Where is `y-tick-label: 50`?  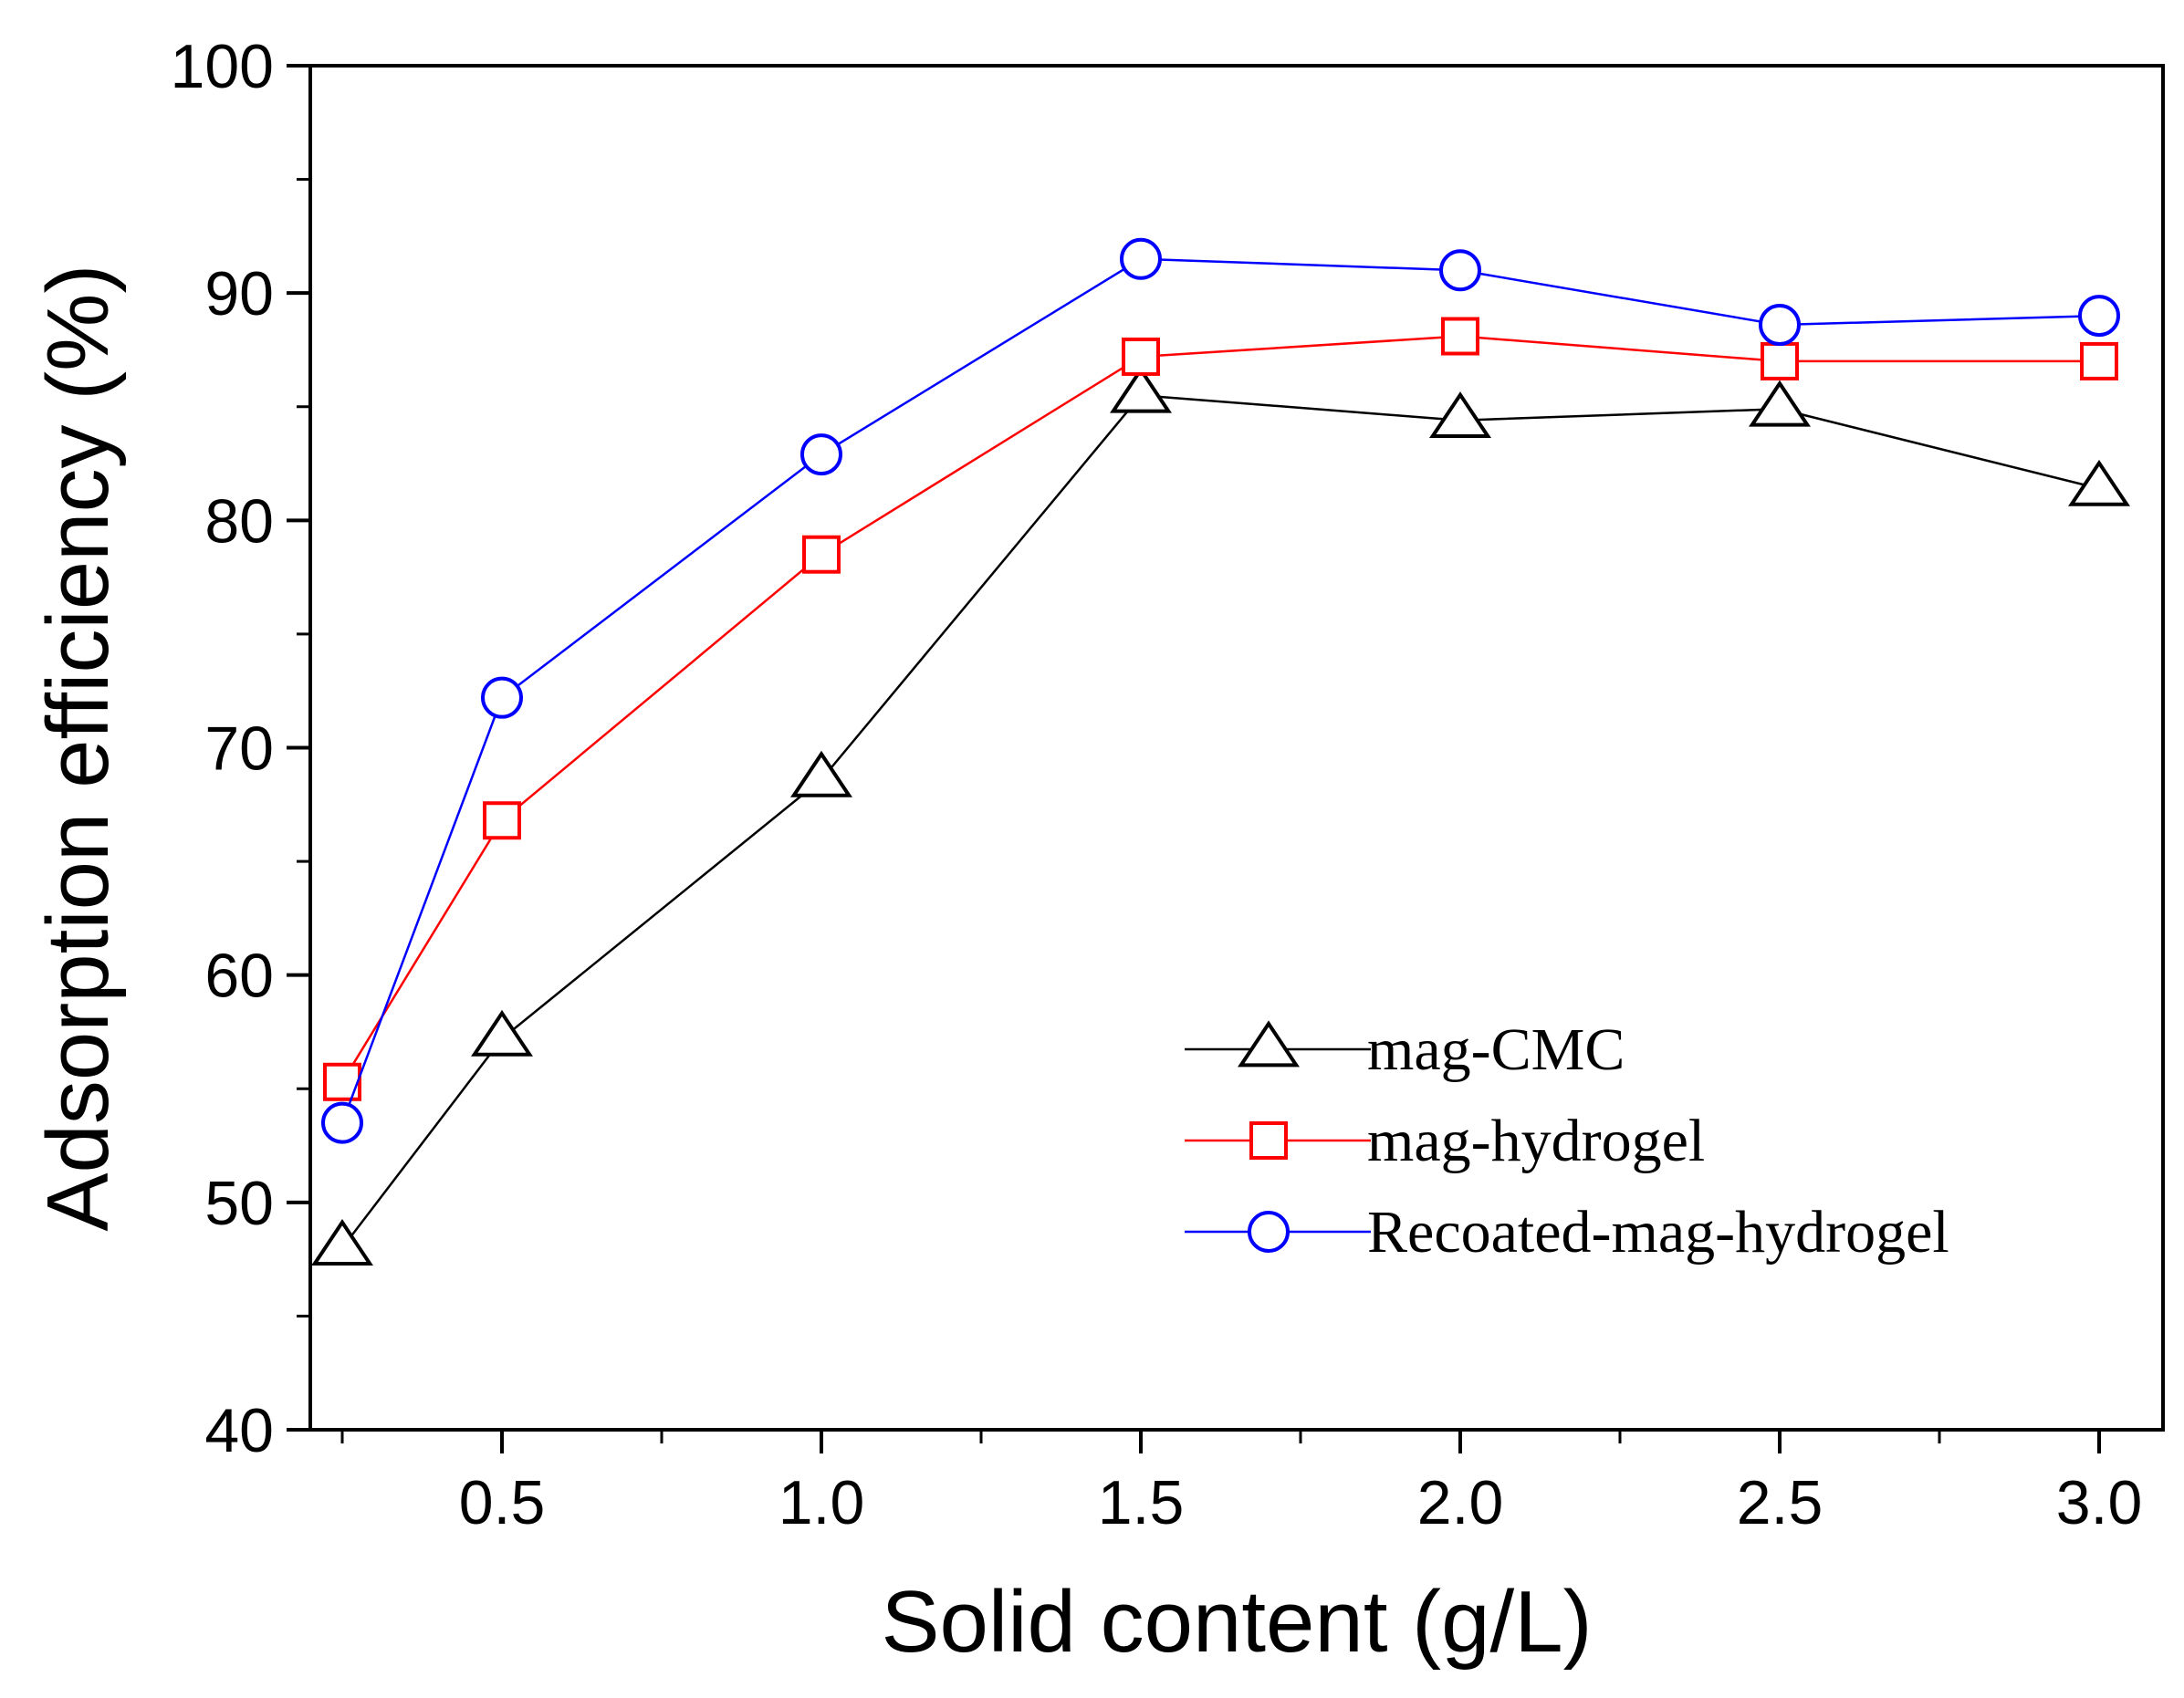
y-tick-label: 50 is located at coordinates (239, 1203).